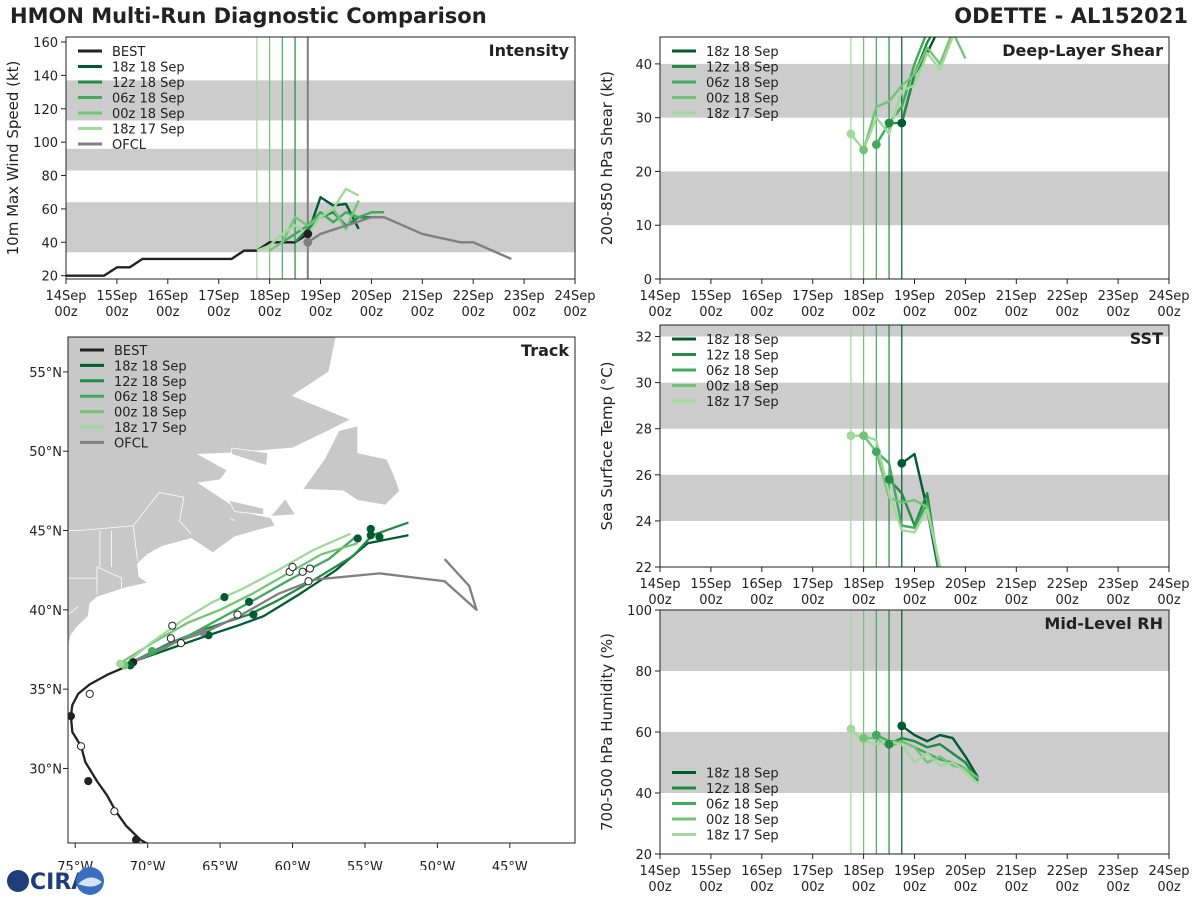 The image size is (1200, 900). I want to click on shear-legend-label-06z-18-sep: 06z 18 Sep, so click(742, 83).